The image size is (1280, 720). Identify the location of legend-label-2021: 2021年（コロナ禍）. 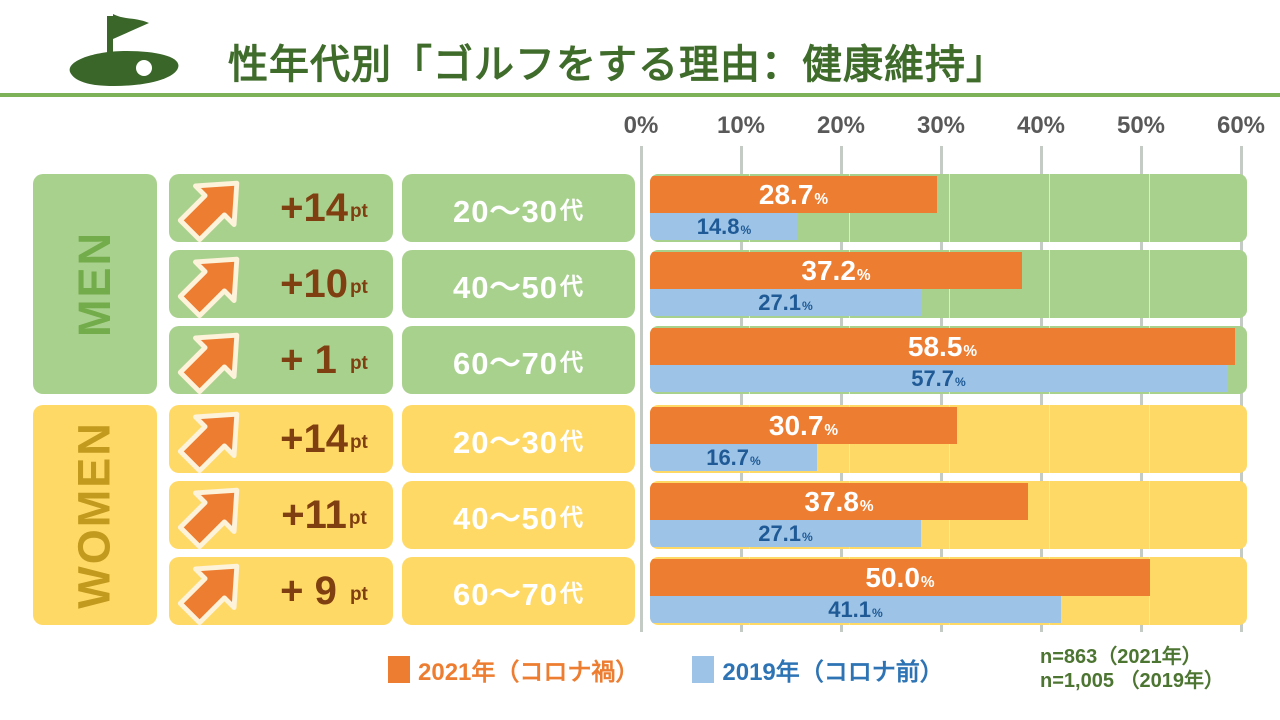
(529, 672).